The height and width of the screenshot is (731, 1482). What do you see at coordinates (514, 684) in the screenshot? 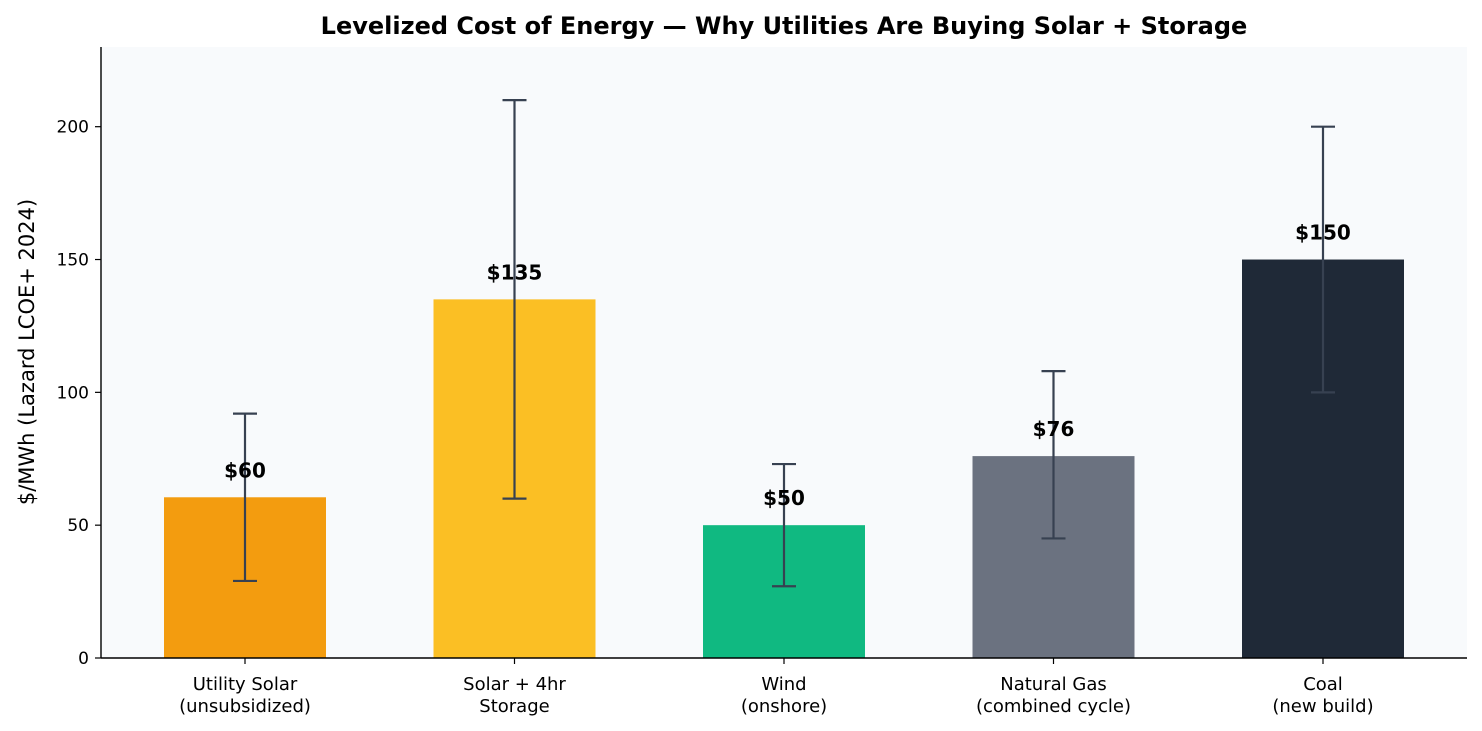
I see `category-label-line: Solar + 4hr` at bounding box center [514, 684].